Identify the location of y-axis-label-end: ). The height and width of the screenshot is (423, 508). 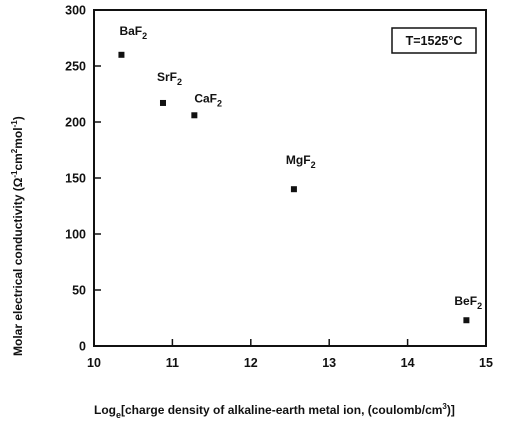
(18, 118).